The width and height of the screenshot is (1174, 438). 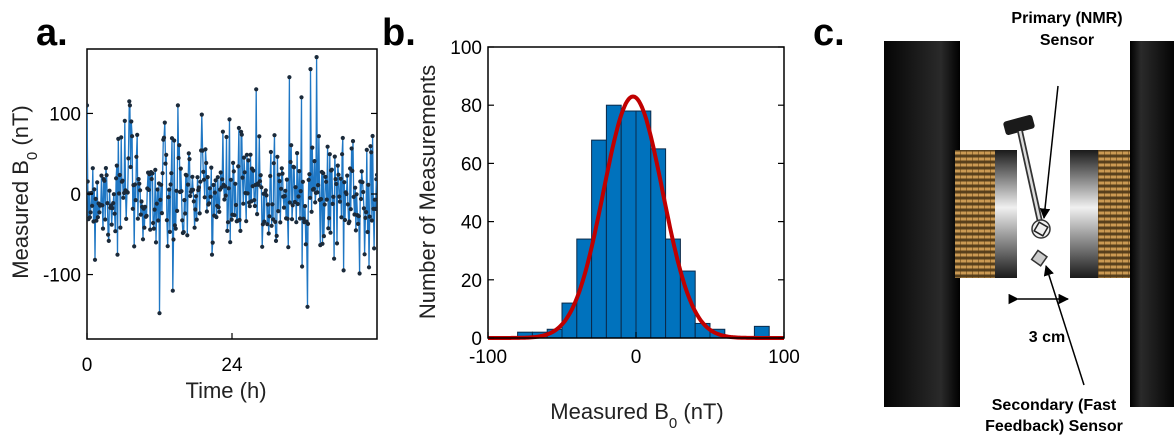 What do you see at coordinates (829, 33) in the screenshot?
I see `panel-c-letter: c.` at bounding box center [829, 33].